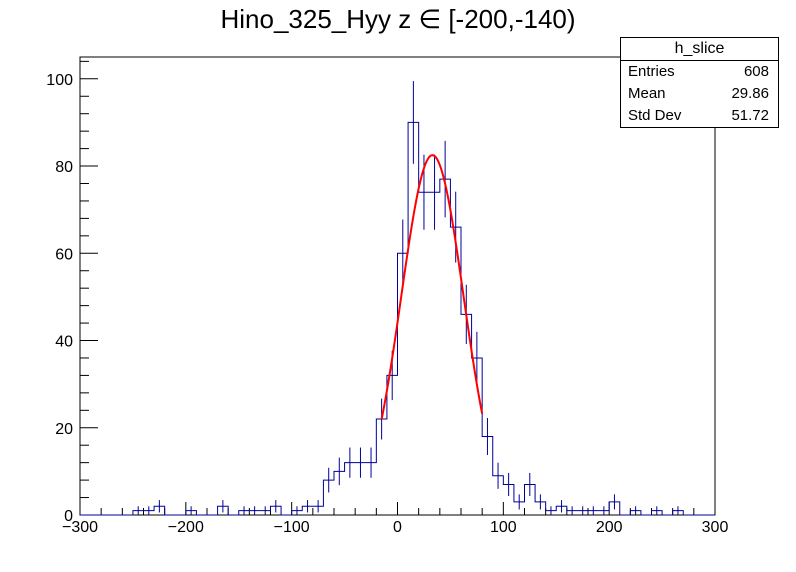 This screenshot has height=572, width=796. Describe the element at coordinates (397, 527) in the screenshot. I see `x-tick-label: 0` at that location.